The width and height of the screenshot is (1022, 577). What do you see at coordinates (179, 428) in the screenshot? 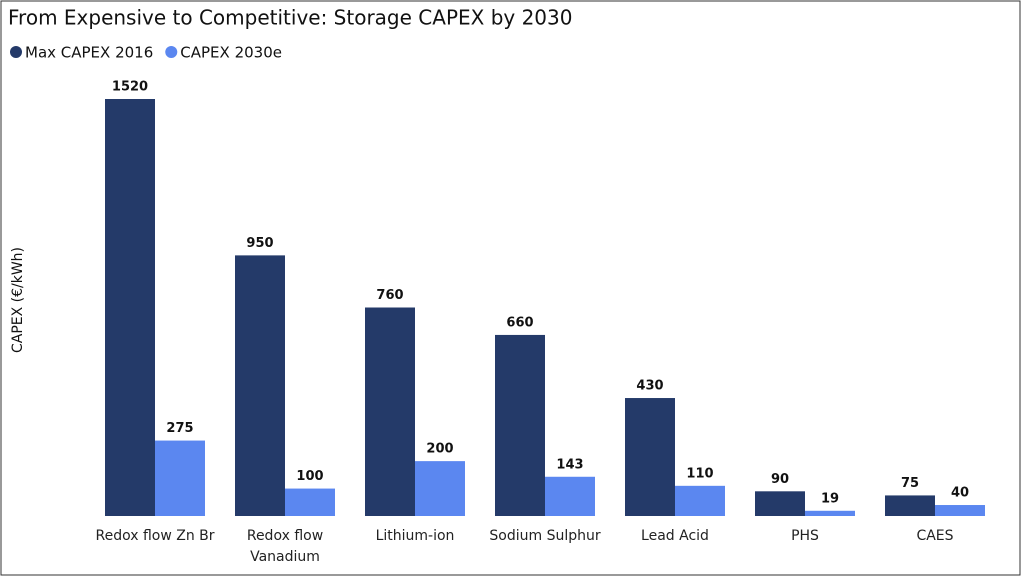
I see `data-label: 275` at bounding box center [179, 428].